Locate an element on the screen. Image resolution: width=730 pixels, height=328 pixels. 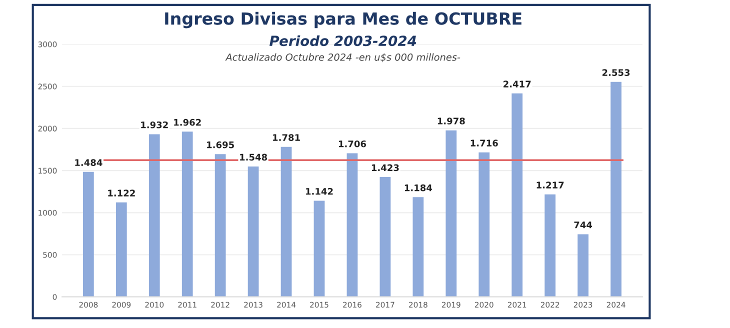
data-label: 1.978 is located at coordinates (451, 121).